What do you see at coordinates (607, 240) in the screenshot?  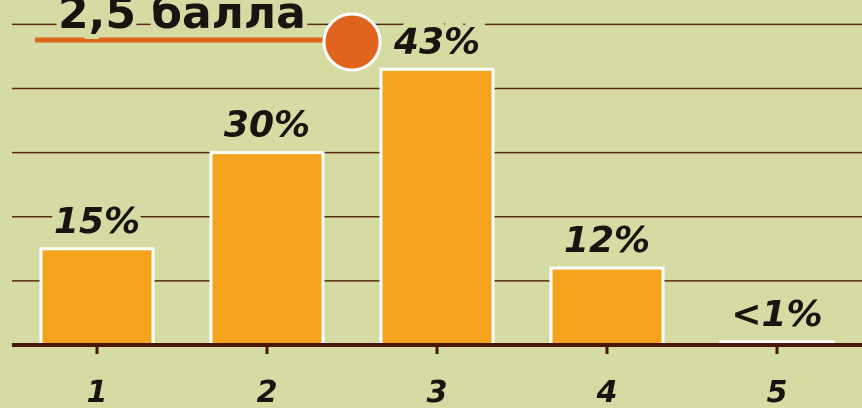 I see `value-label: 12%` at bounding box center [607, 240].